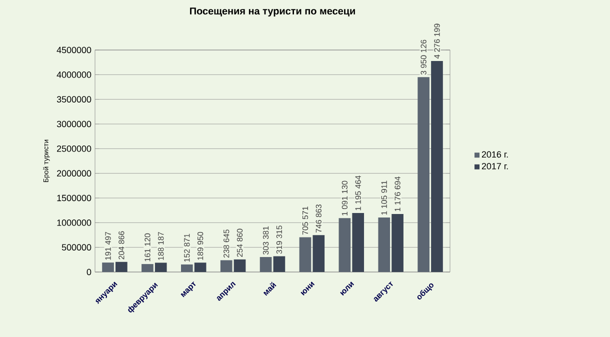 This screenshot has height=337, width=610. What do you see at coordinates (74, 148) in the screenshot?
I see `y-tick-label: 2500000` at bounding box center [74, 148].